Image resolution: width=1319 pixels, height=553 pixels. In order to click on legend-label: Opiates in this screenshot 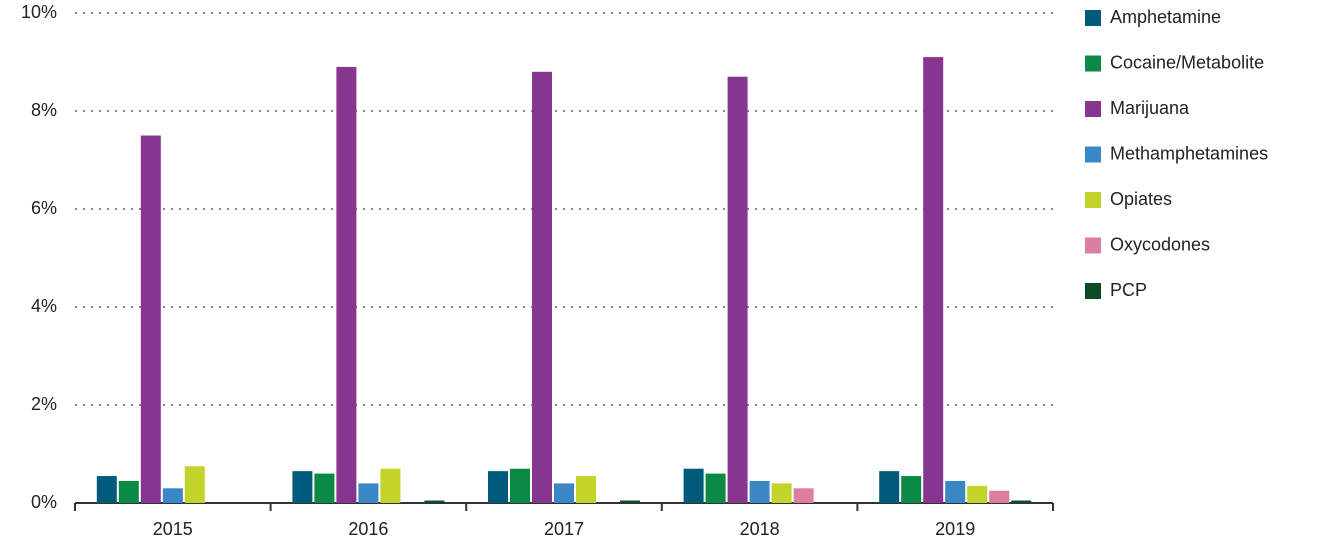, I will do `click(1141, 199)`.